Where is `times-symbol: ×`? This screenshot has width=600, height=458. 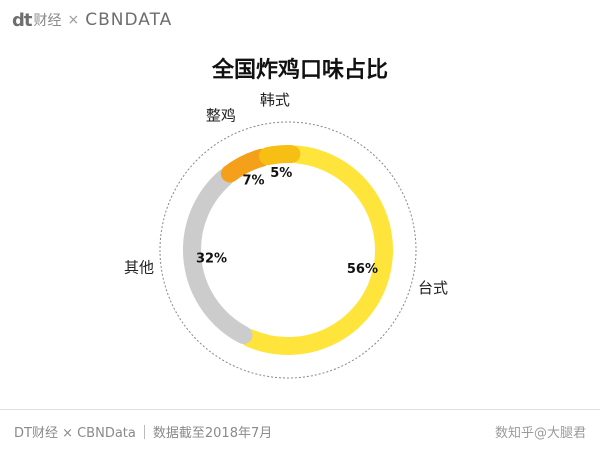 times-symbol: × is located at coordinates (73, 20).